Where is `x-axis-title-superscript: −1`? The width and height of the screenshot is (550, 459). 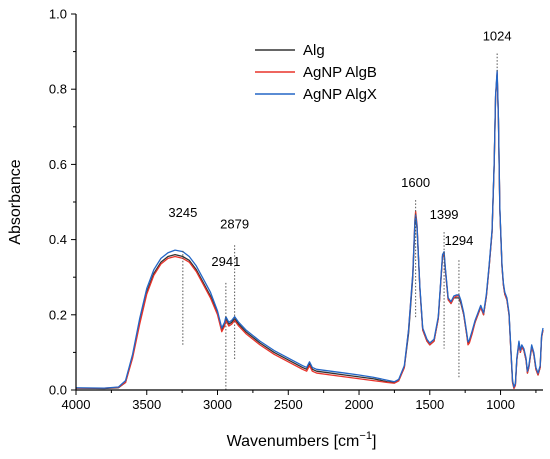 x-axis-title-superscript: −1 is located at coordinates (365, 436).